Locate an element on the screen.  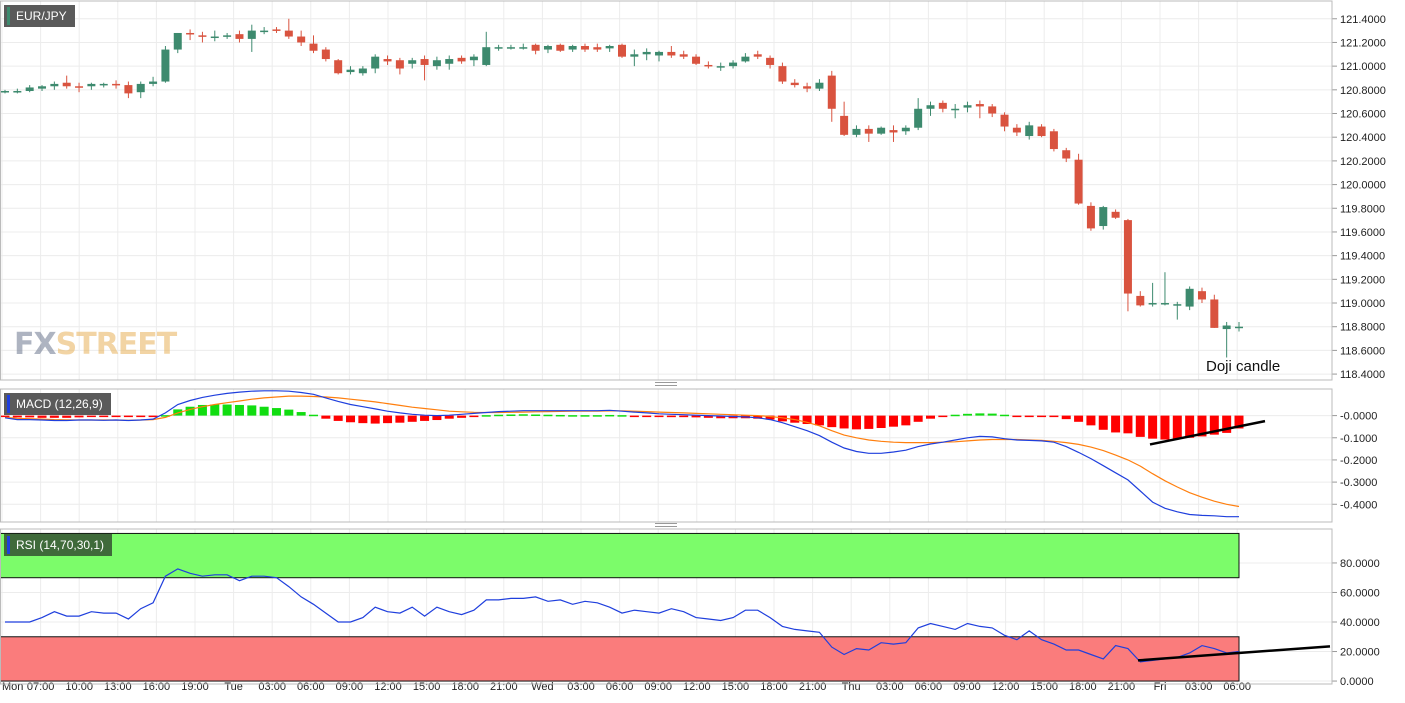
y-tick-label: 119.0000 is located at coordinates (1362, 304).